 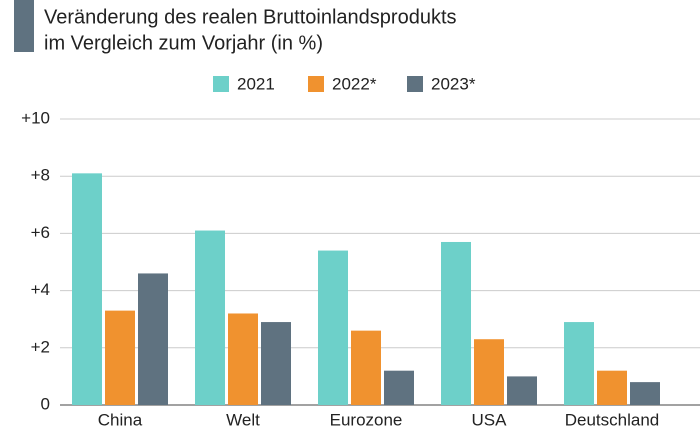 What do you see at coordinates (490, 419) in the screenshot?
I see `x-tick-label: USA` at bounding box center [490, 419].